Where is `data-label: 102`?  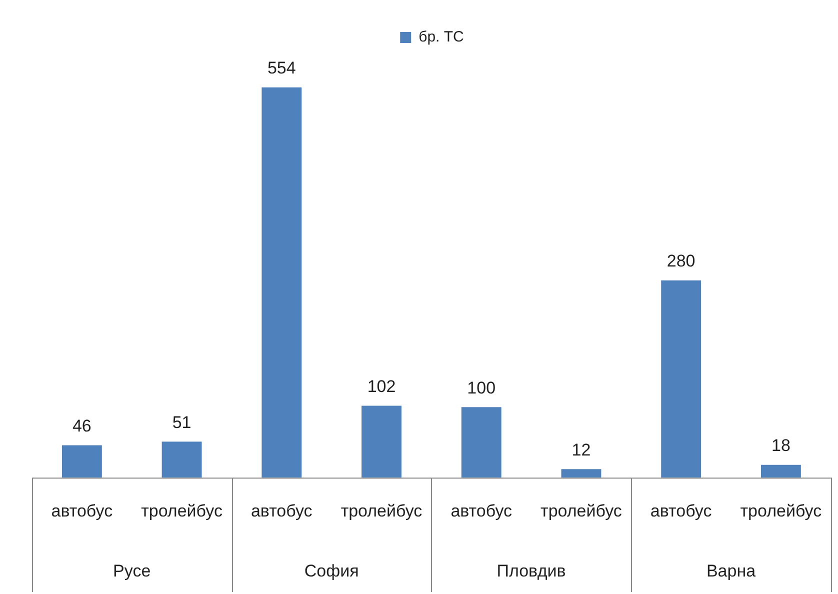
data-label: 102 is located at coordinates (381, 386).